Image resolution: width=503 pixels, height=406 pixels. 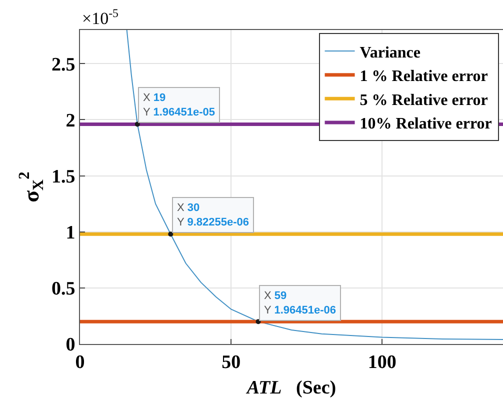 What do you see at coordinates (63, 177) in the screenshot?
I see `y-tick-label: 1.5` at bounding box center [63, 177].